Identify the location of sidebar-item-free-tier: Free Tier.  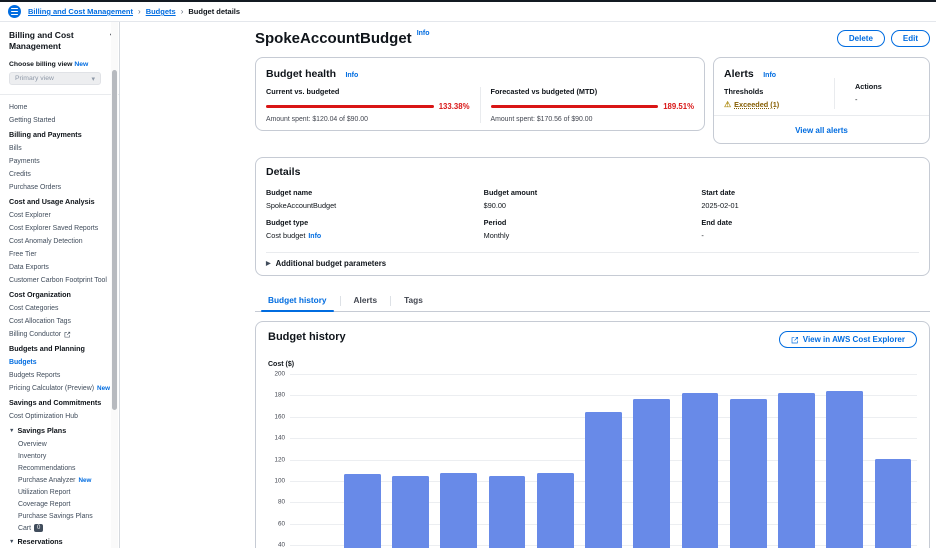
(59, 254).